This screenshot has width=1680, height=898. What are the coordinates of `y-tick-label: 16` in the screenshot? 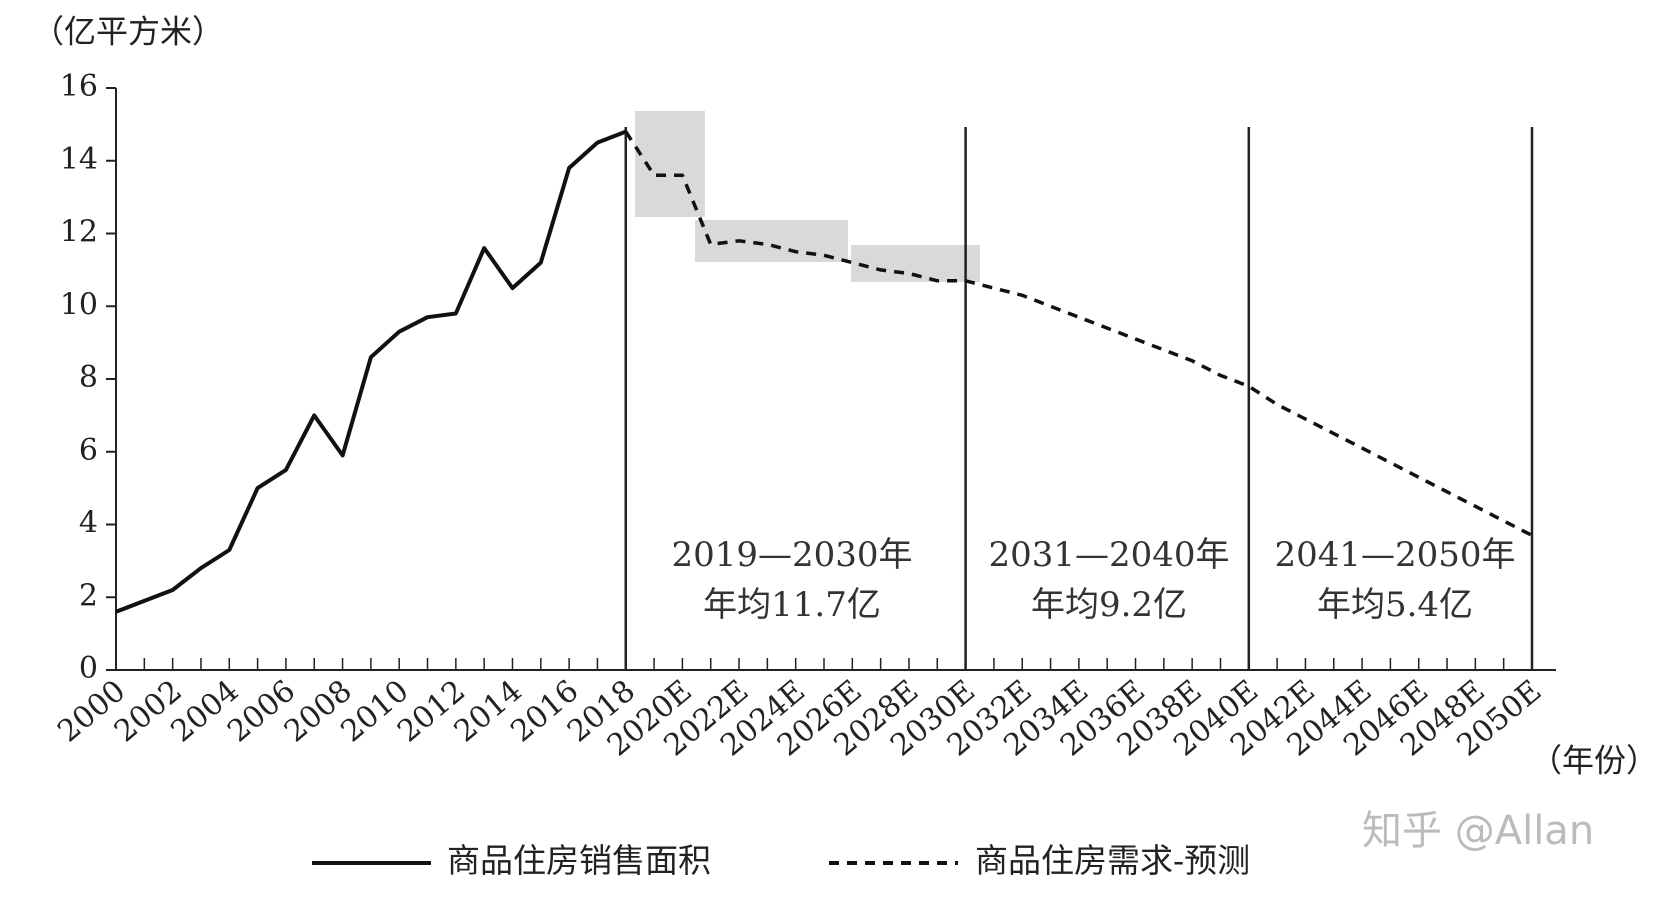 It's located at (79, 86).